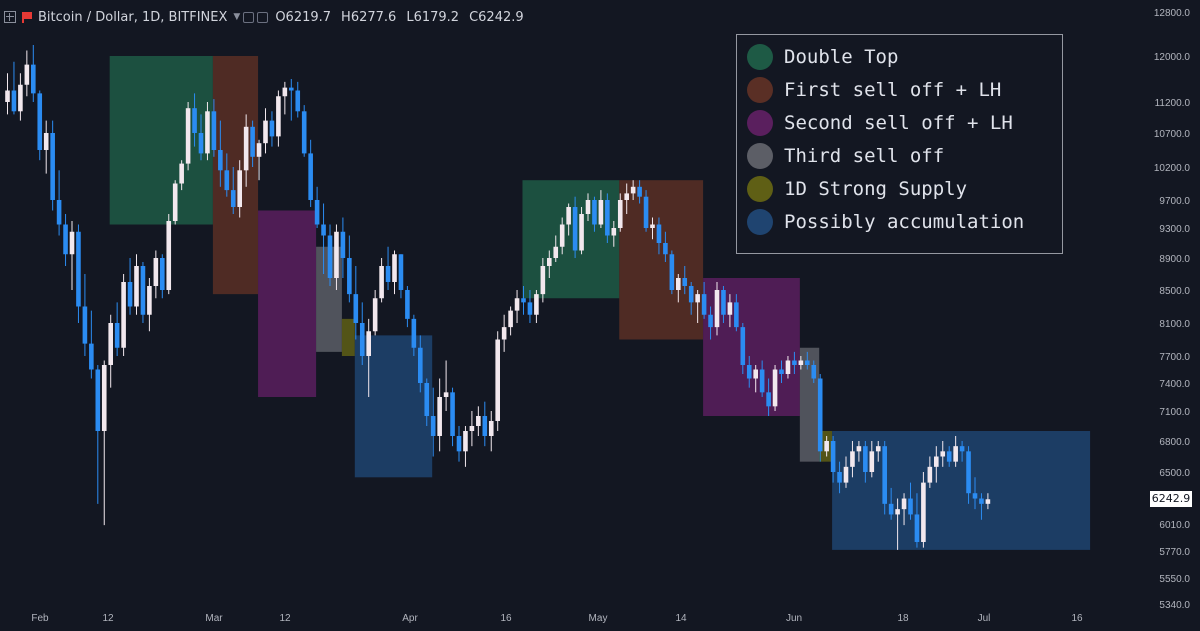 This screenshot has height=631, width=1200. Describe the element at coordinates (235, 175) in the screenshot. I see `zone-first-sell-off-lh` at that location.